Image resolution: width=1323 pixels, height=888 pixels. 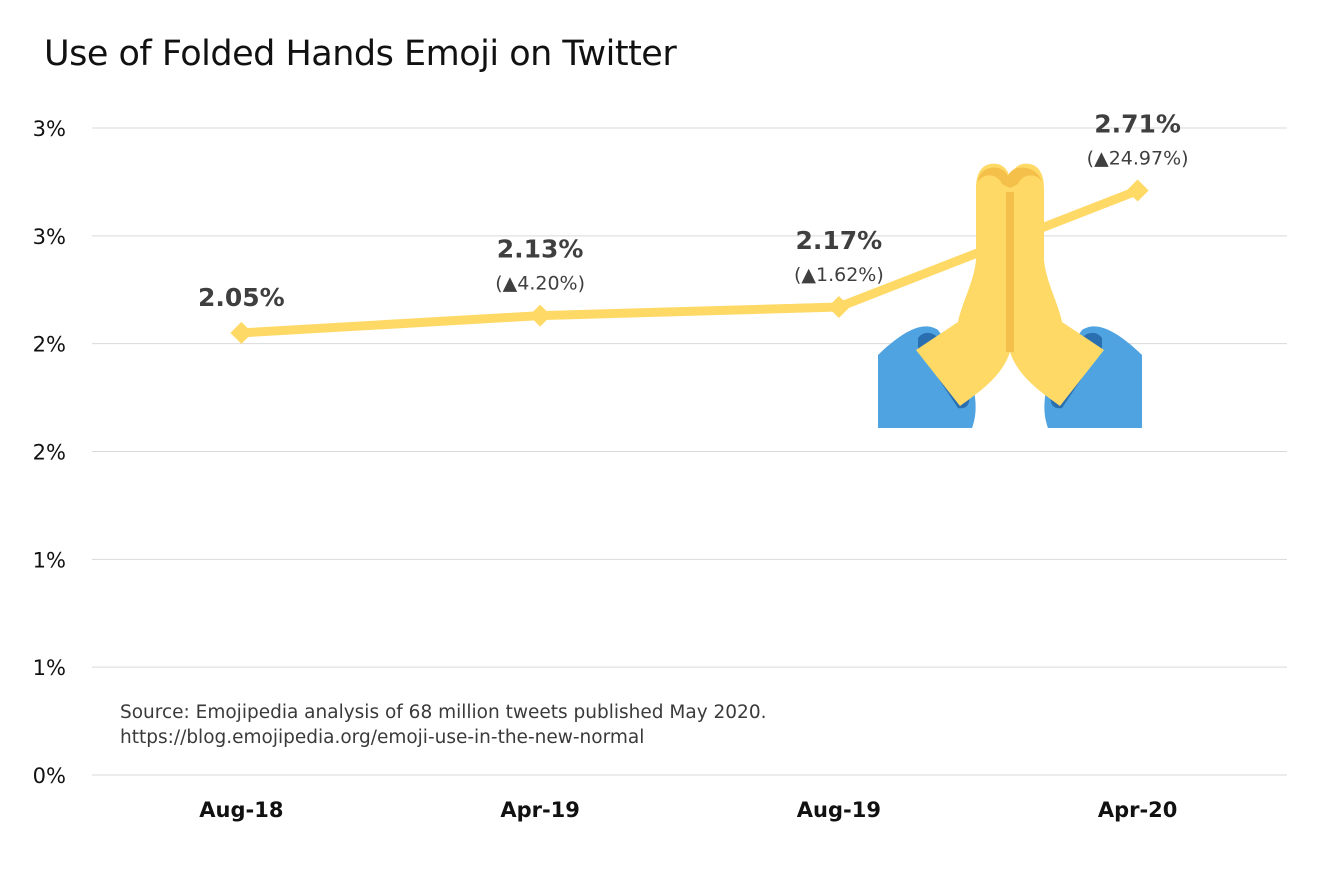 What do you see at coordinates (540, 810) in the screenshot?
I see `x-tick-label: Apr-19` at bounding box center [540, 810].